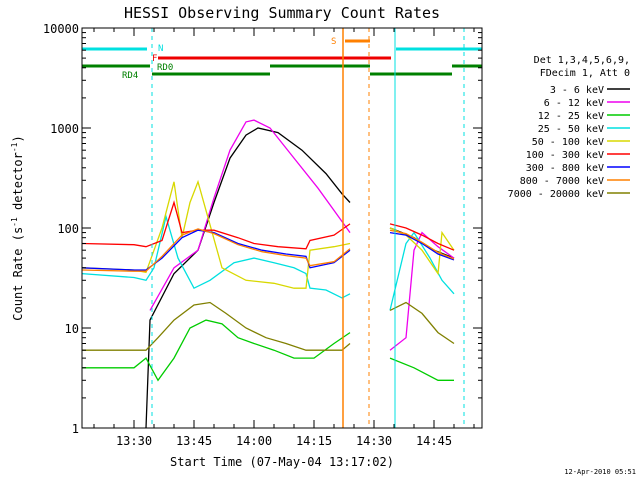  Describe the element at coordinates (160, 49) in the screenshot. I see `night-flag-label: N` at that location.